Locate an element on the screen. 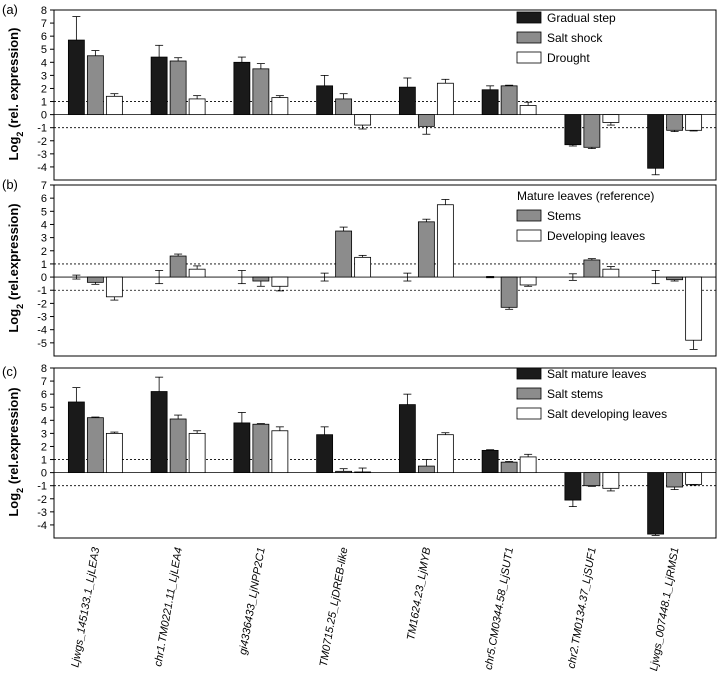  panel-b-label: (b) is located at coordinates (10, 184).